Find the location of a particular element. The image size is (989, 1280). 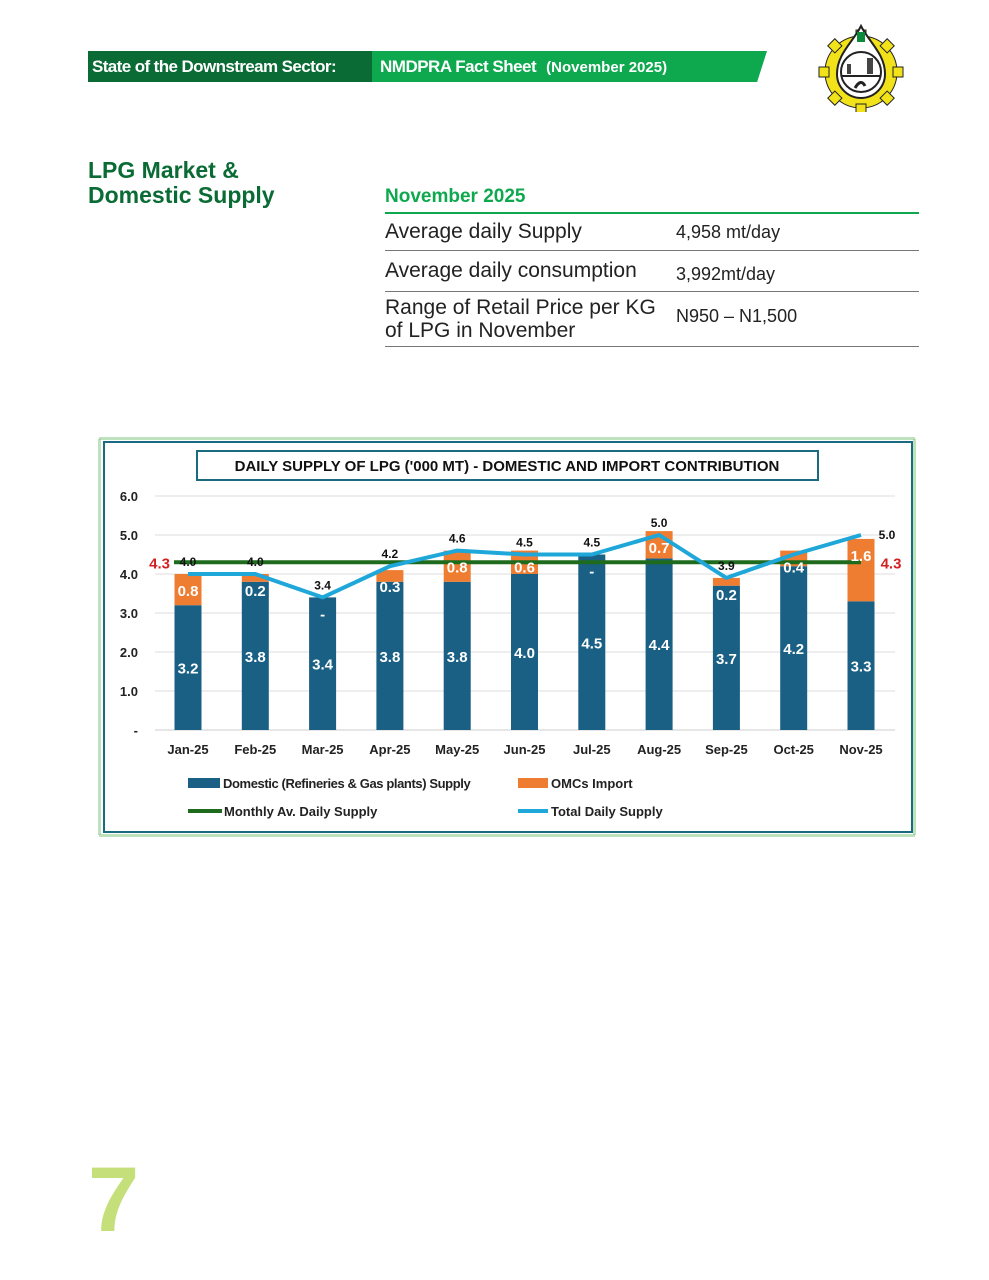

y-tick-label: 6.0 is located at coordinates (129, 496).